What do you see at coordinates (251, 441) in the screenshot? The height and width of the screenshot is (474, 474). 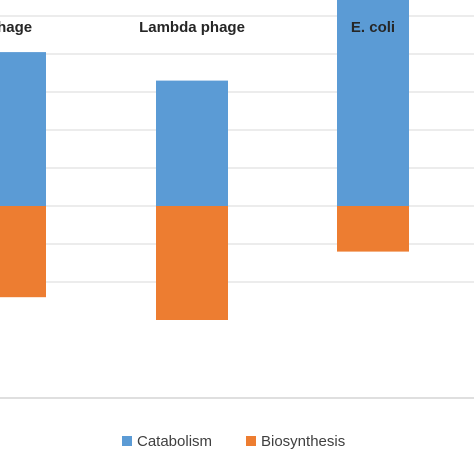 I see `legend-swatch-biosynthesis` at bounding box center [251, 441].